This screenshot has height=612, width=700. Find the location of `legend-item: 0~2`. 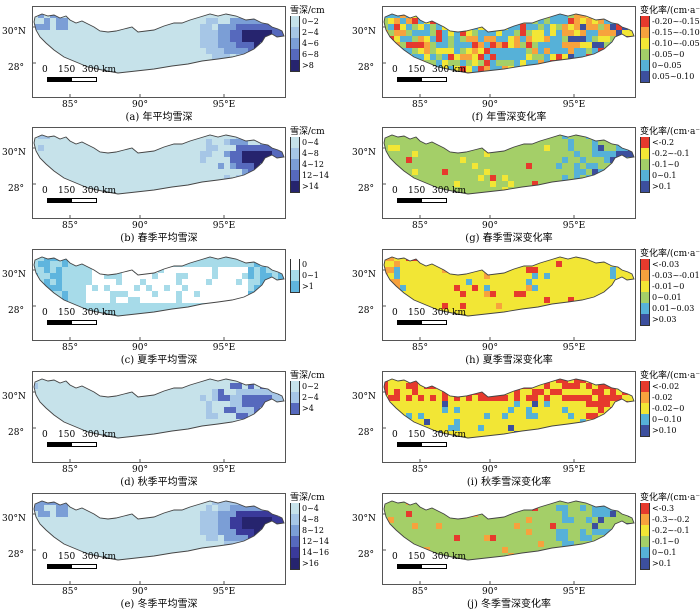

legend-item: 0~2 is located at coordinates (320, 386).